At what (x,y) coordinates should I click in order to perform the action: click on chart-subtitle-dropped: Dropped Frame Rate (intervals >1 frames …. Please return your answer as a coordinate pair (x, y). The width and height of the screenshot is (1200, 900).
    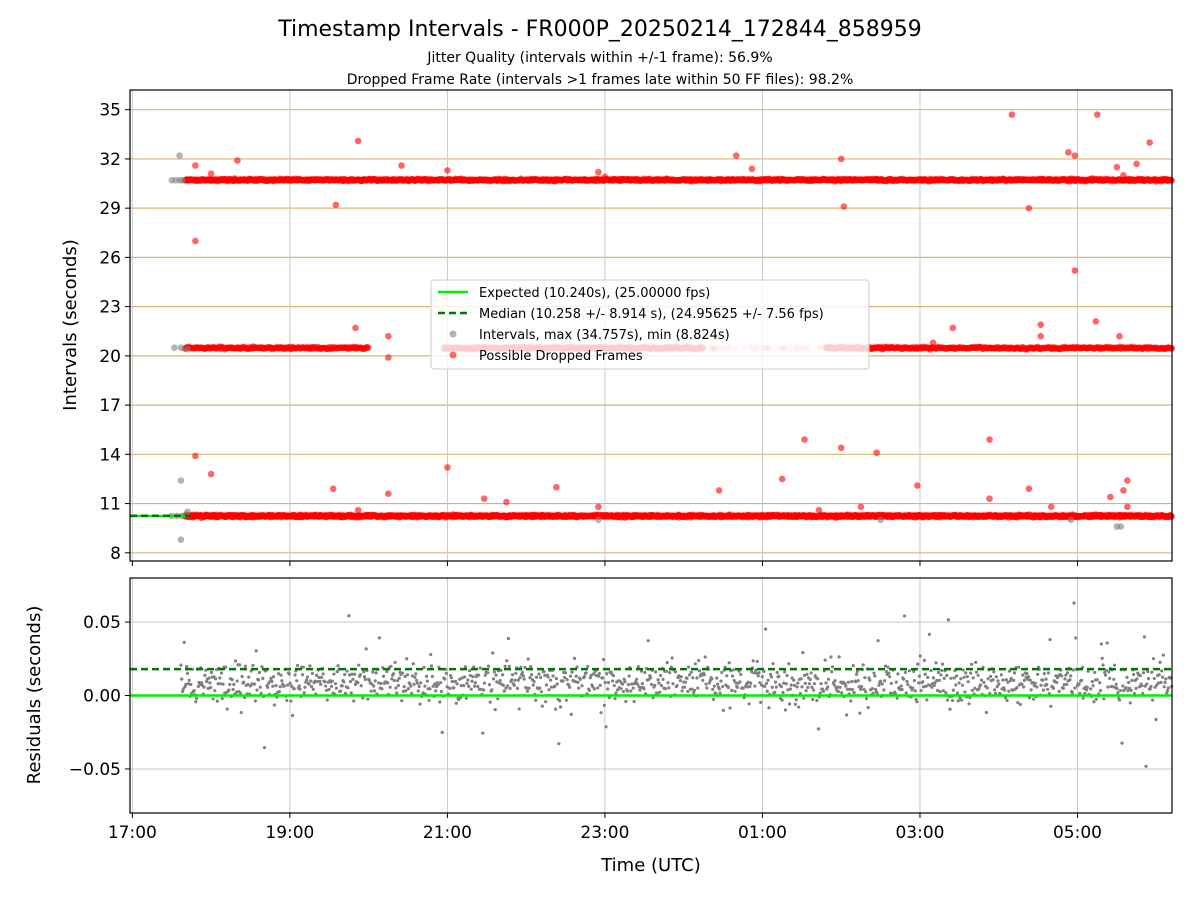
    Looking at the image, I should click on (600, 80).